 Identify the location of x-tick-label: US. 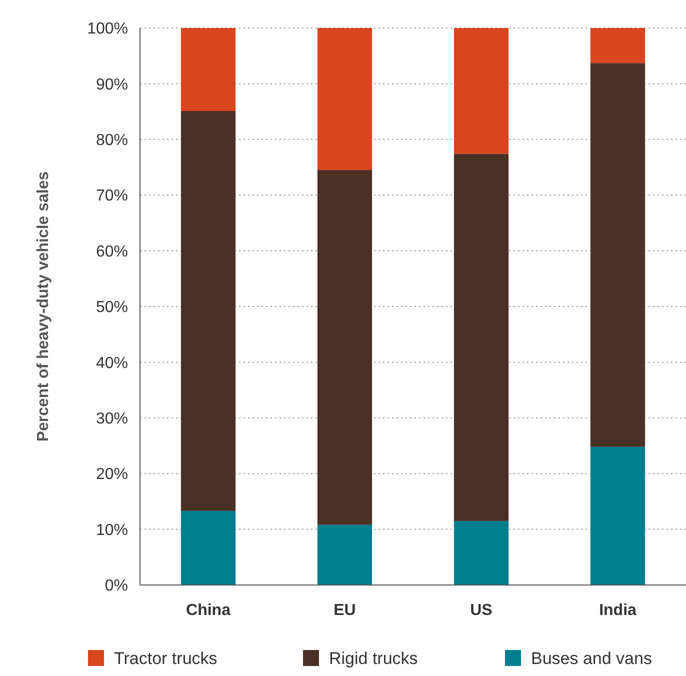
(481, 610).